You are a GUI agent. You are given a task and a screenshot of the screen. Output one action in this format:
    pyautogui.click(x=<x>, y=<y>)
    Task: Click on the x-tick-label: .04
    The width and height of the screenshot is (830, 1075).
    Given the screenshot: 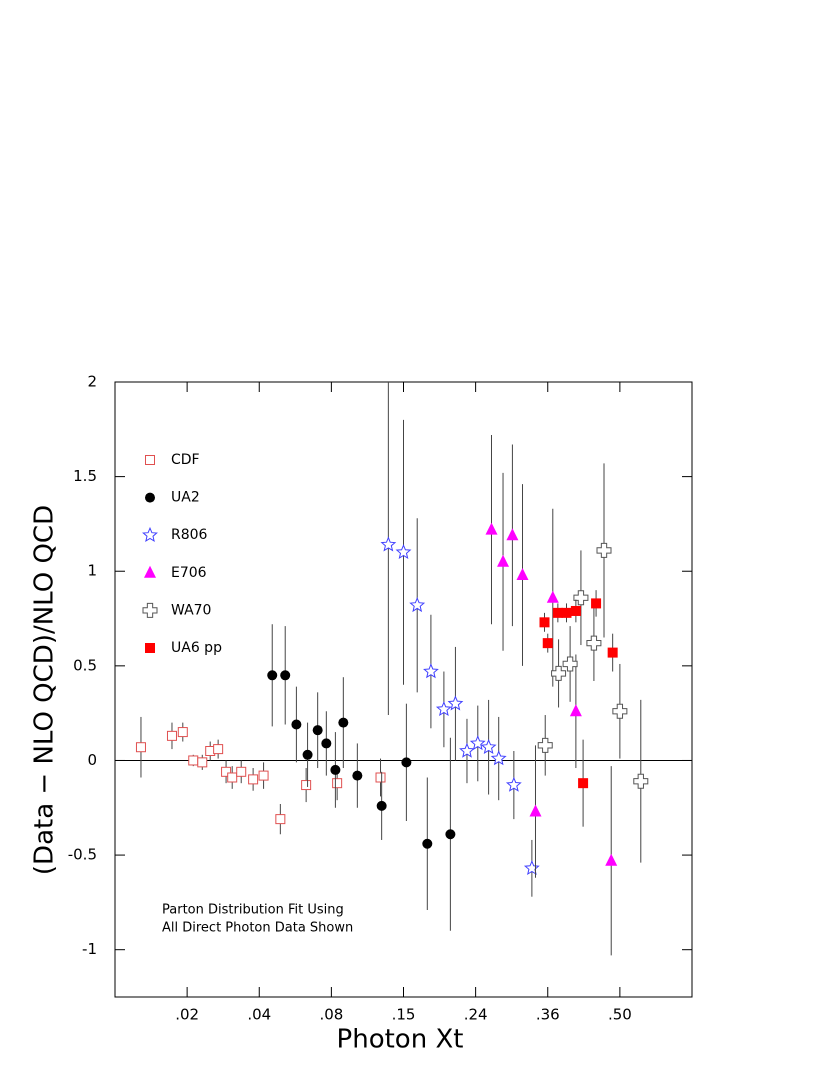 What is the action you would take?
    pyautogui.click(x=259, y=1015)
    